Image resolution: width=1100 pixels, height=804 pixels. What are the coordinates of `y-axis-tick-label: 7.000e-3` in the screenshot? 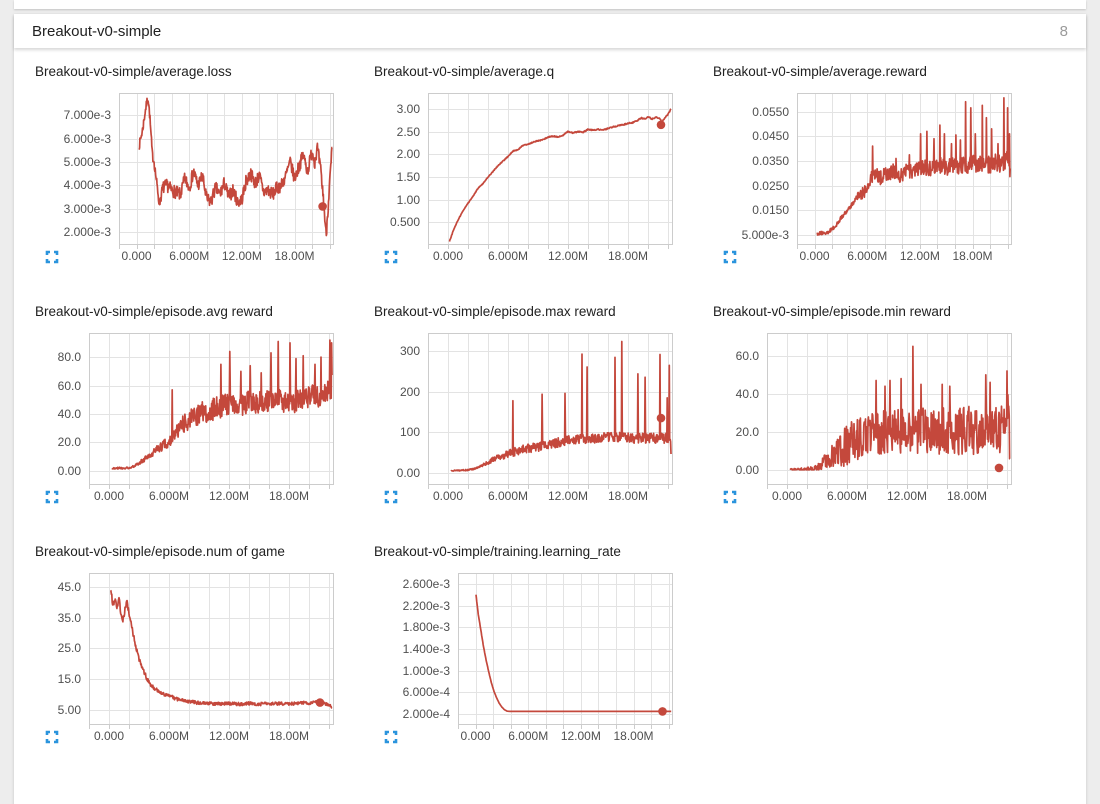 It's located at (87, 115).